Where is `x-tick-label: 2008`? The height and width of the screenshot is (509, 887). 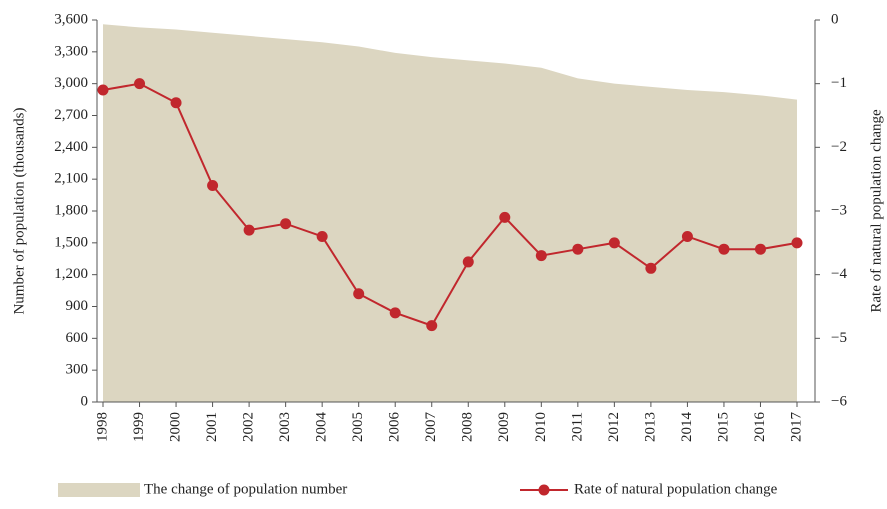 x-tick-label: 2008 is located at coordinates (468, 427).